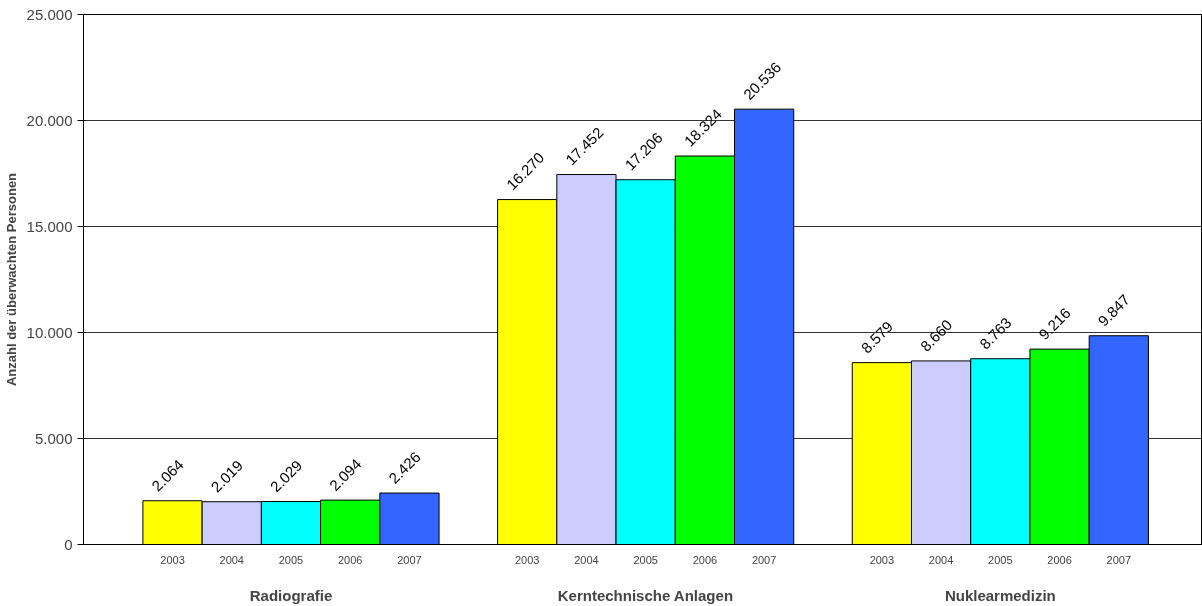 The height and width of the screenshot is (606, 1202). Describe the element at coordinates (49, 226) in the screenshot. I see `y-tick-label: 15.000` at that location.